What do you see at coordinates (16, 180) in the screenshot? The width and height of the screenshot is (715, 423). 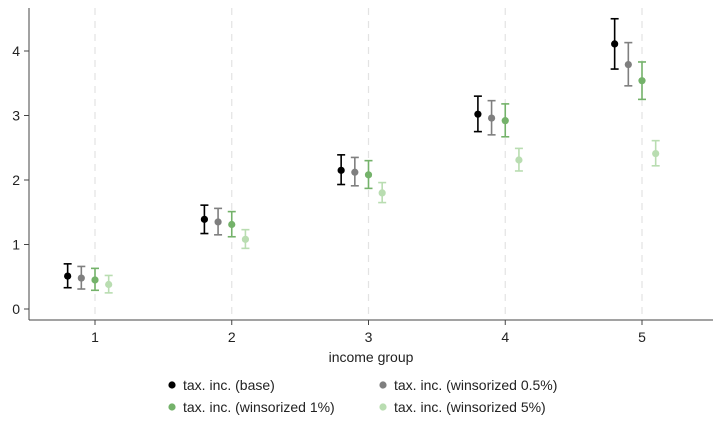 I see `y-tick-label: 2` at bounding box center [16, 180].